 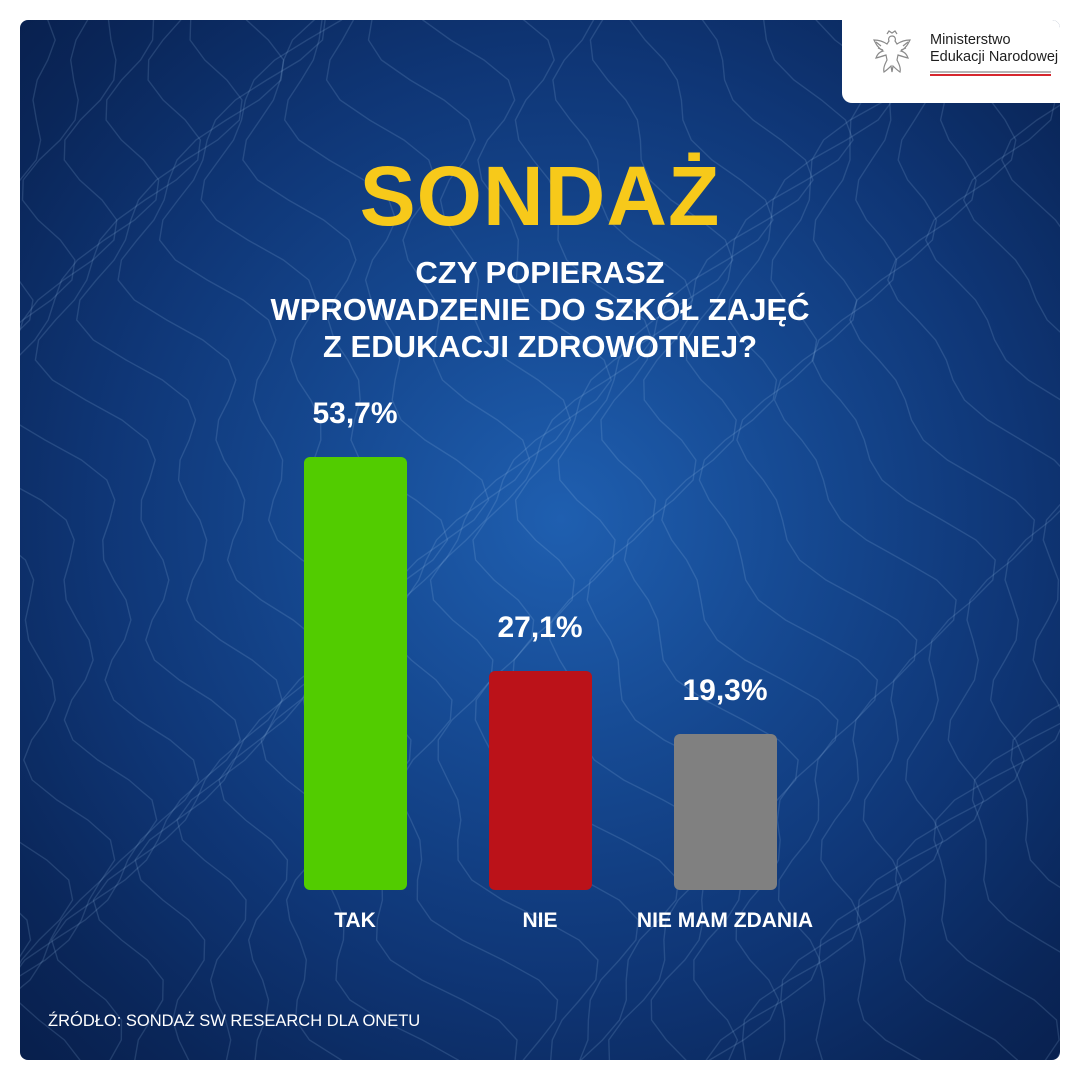 What do you see at coordinates (970, 40) in the screenshot?
I see `ministry-name-line1: Ministerstwo` at bounding box center [970, 40].